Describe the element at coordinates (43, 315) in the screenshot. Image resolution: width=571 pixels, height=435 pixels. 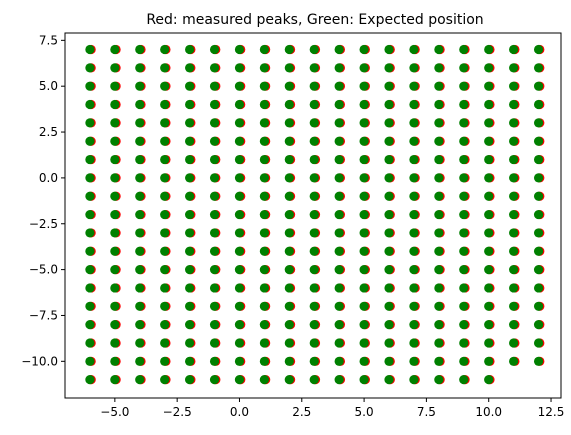
I see `y-tick-label: −7.5` at that location.